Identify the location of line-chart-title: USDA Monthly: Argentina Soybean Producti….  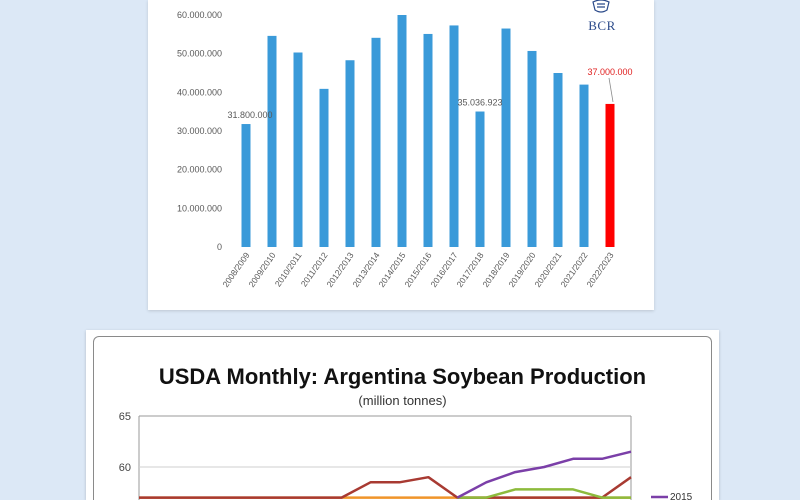
(402, 376).